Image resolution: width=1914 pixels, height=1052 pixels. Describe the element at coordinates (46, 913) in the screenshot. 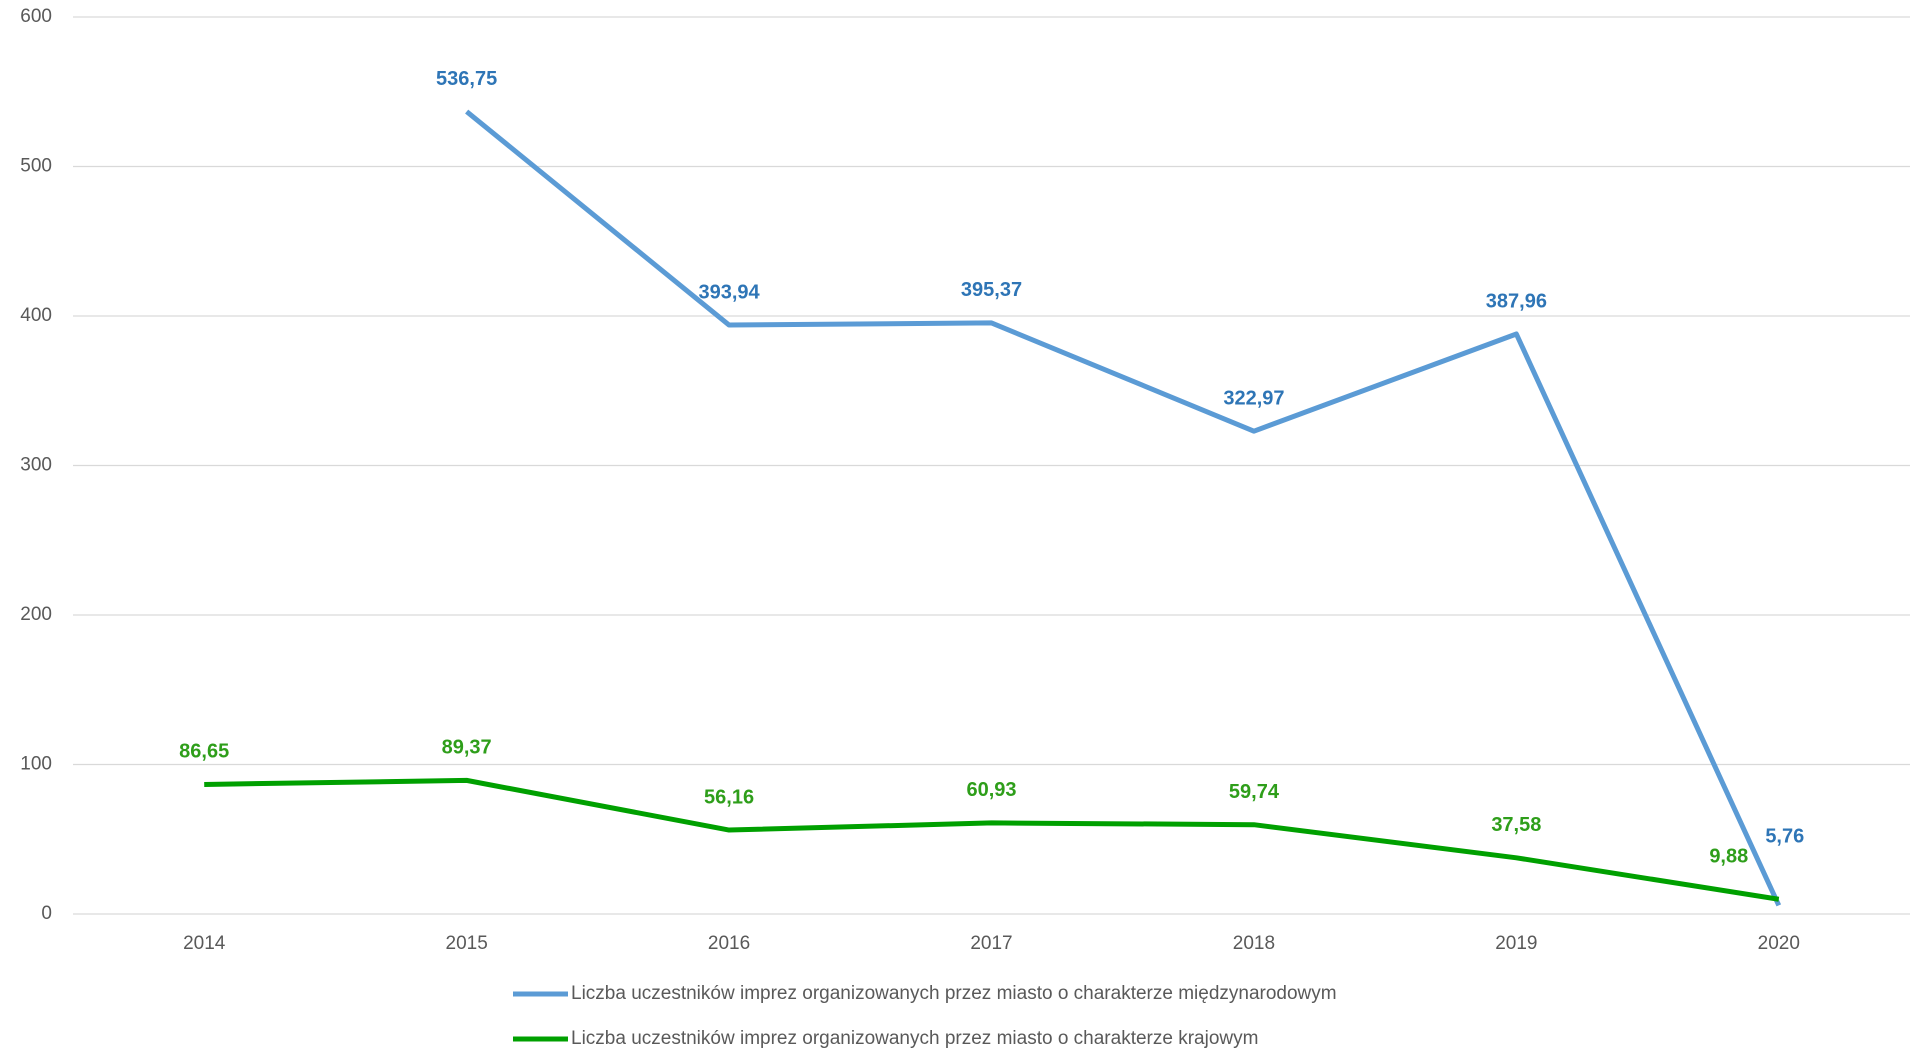

I see `y-tick-label: 0` at that location.